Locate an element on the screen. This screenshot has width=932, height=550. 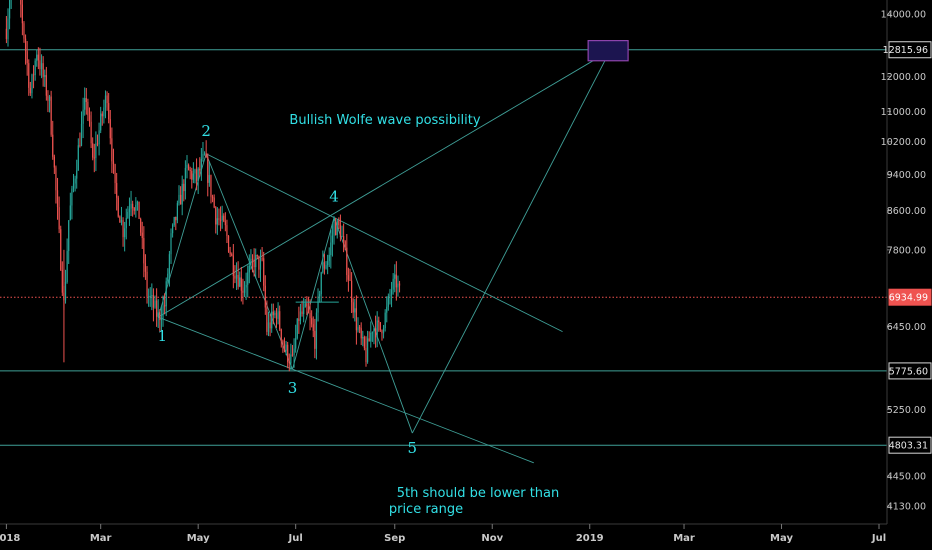
y-tick-label: 12000.00 is located at coordinates (903, 77).